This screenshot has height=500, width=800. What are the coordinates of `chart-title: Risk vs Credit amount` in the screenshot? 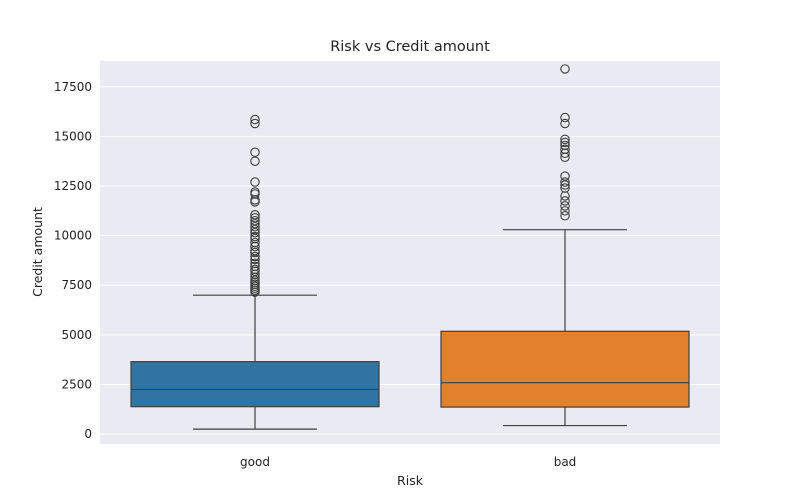 It's located at (410, 47).